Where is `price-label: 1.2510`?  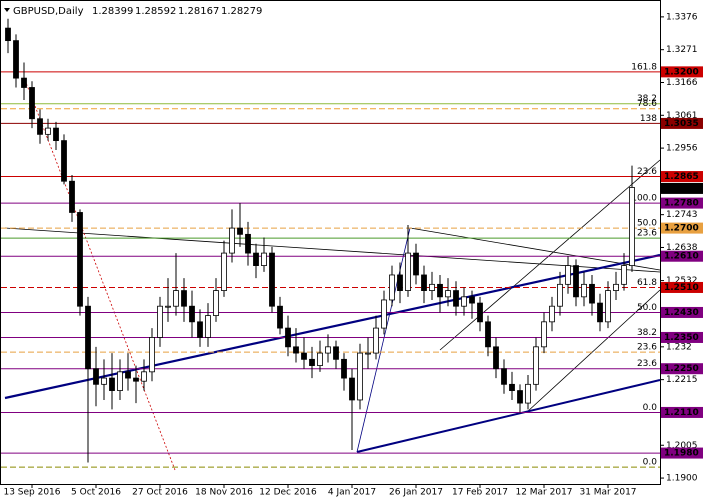 price-label: 1.2510 is located at coordinates (681, 288).